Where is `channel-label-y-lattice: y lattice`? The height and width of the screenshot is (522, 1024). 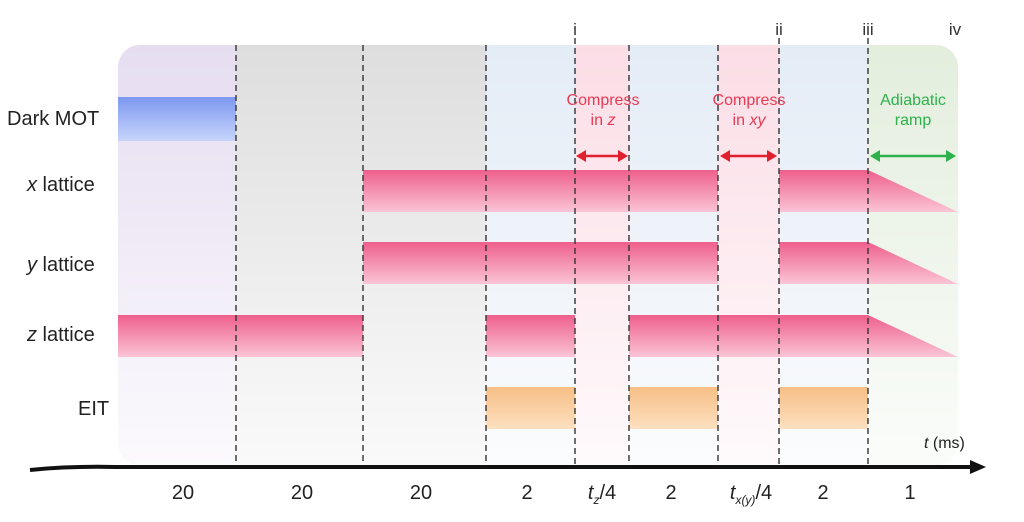 channel-label-y-lattice: y lattice is located at coordinates (61, 265).